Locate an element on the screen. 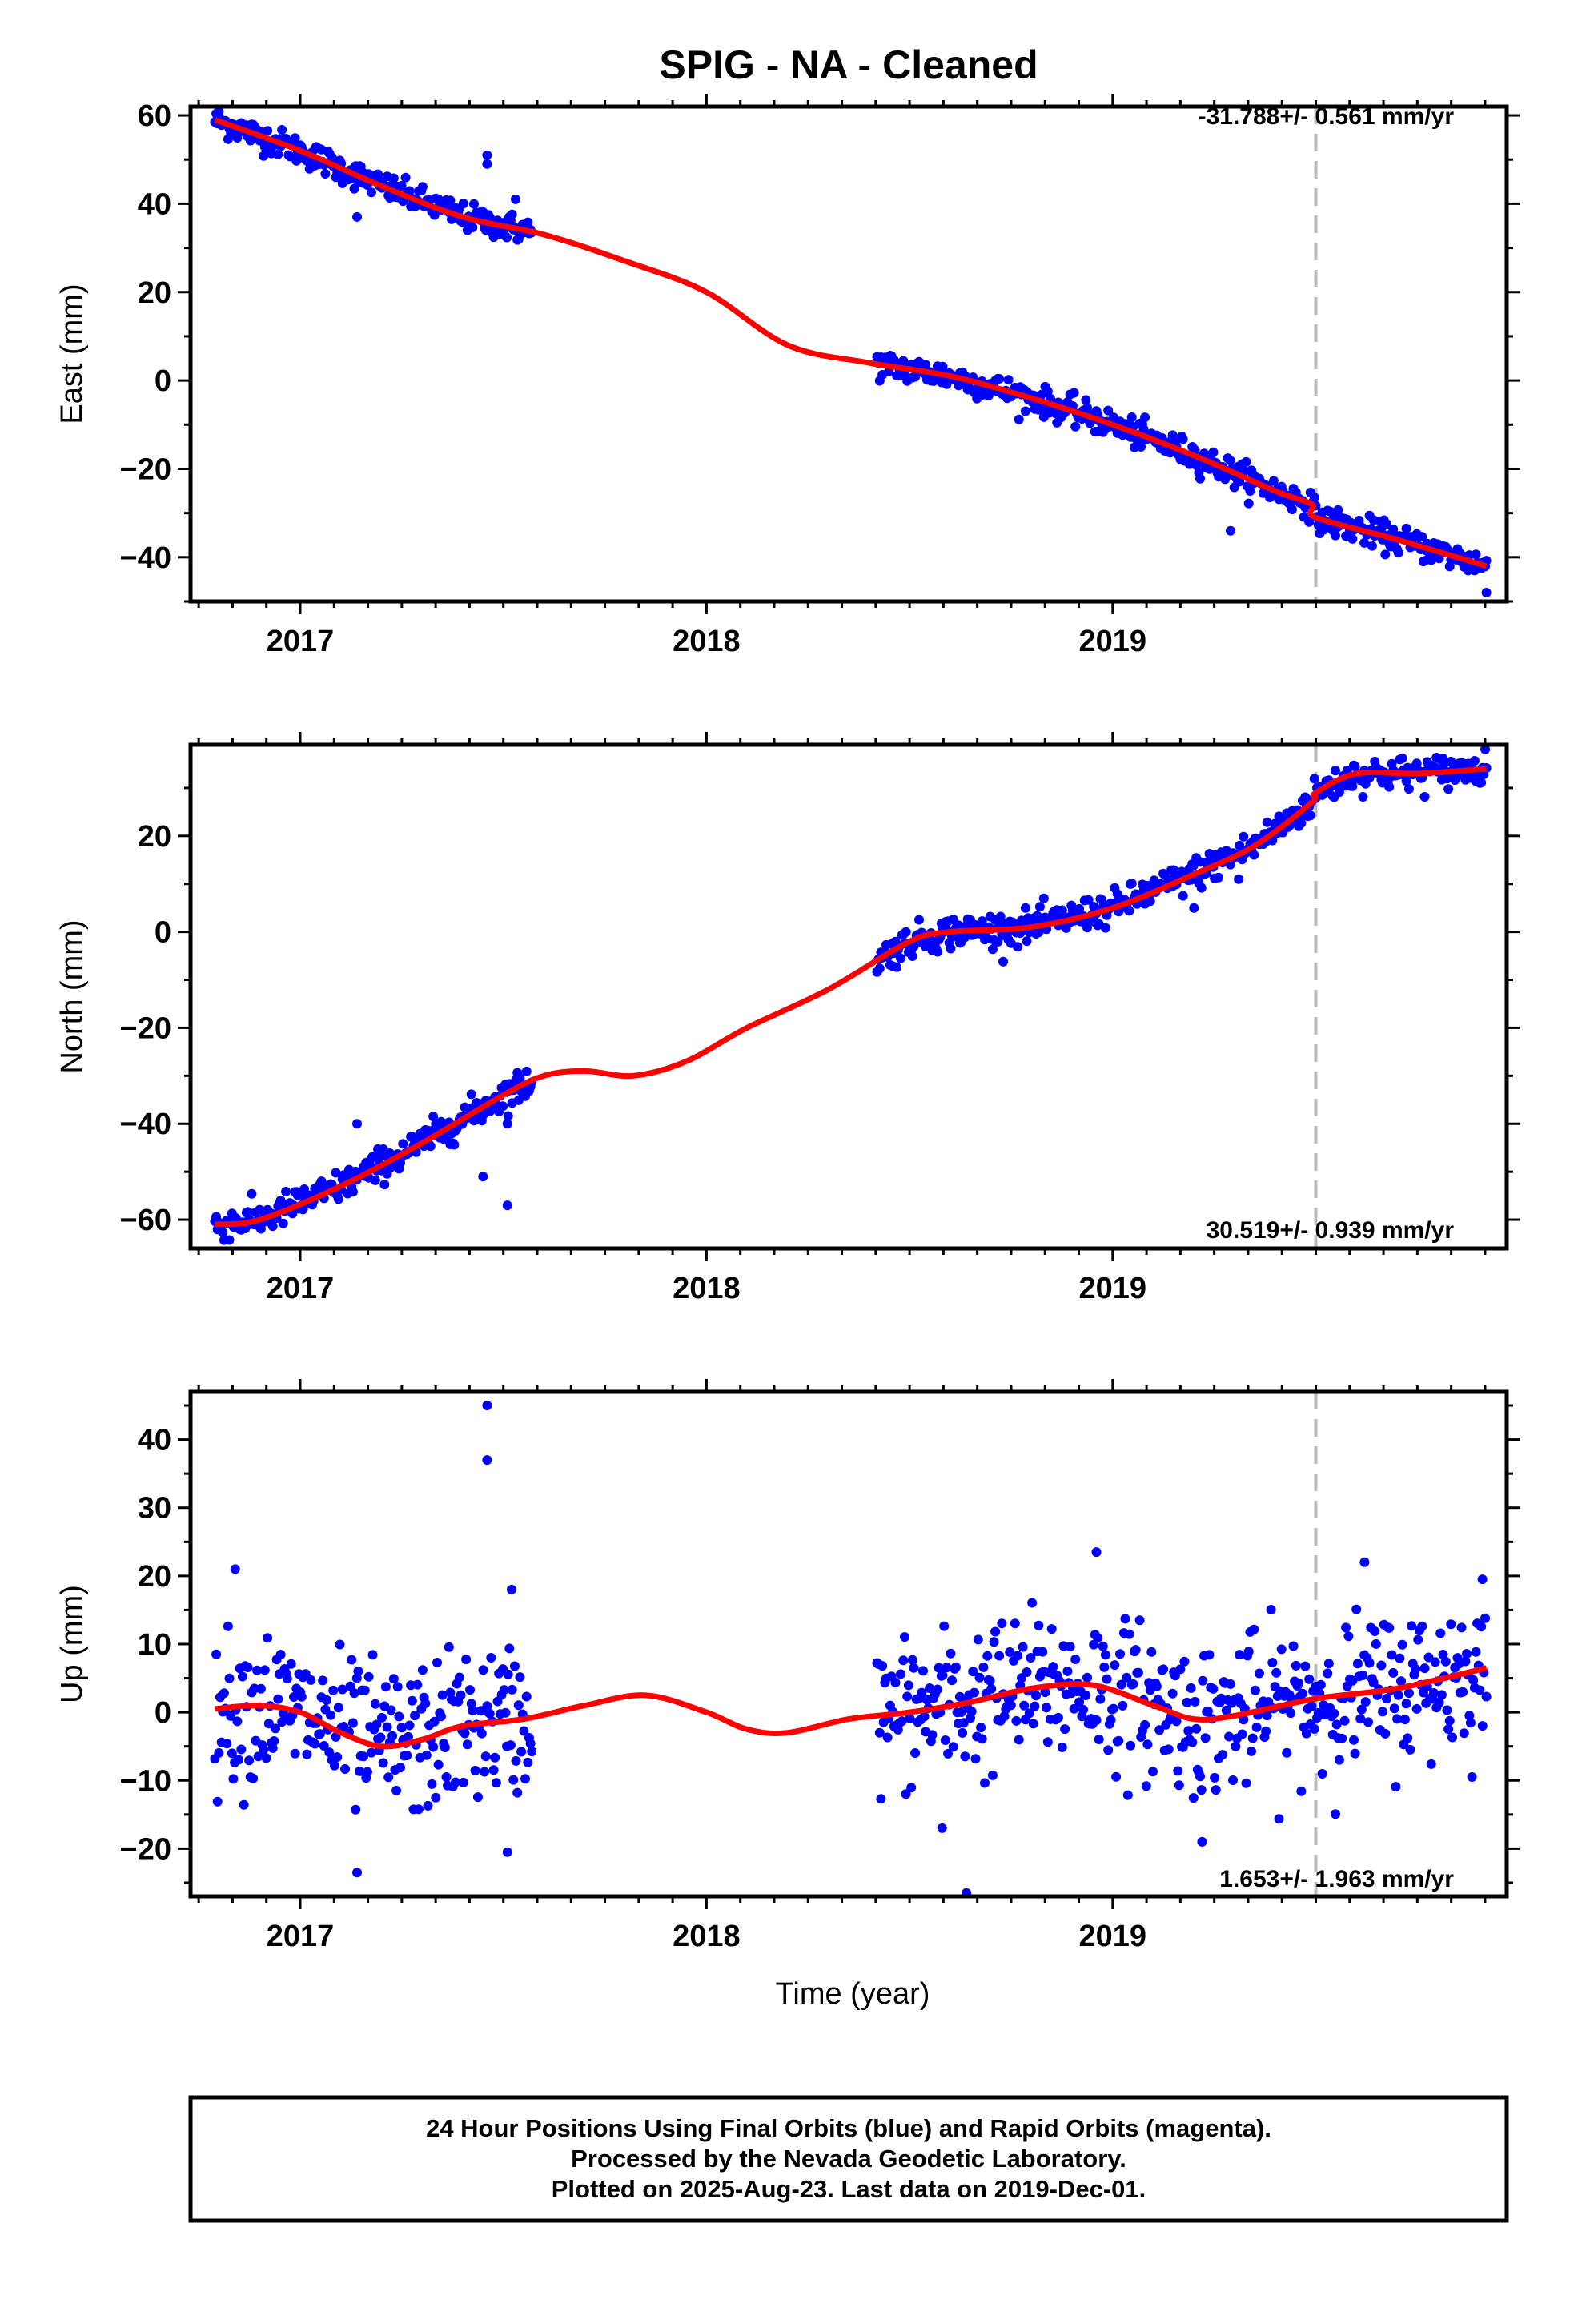 The width and height of the screenshot is (1582, 2324). y-tick-label: −20 is located at coordinates (145, 469).